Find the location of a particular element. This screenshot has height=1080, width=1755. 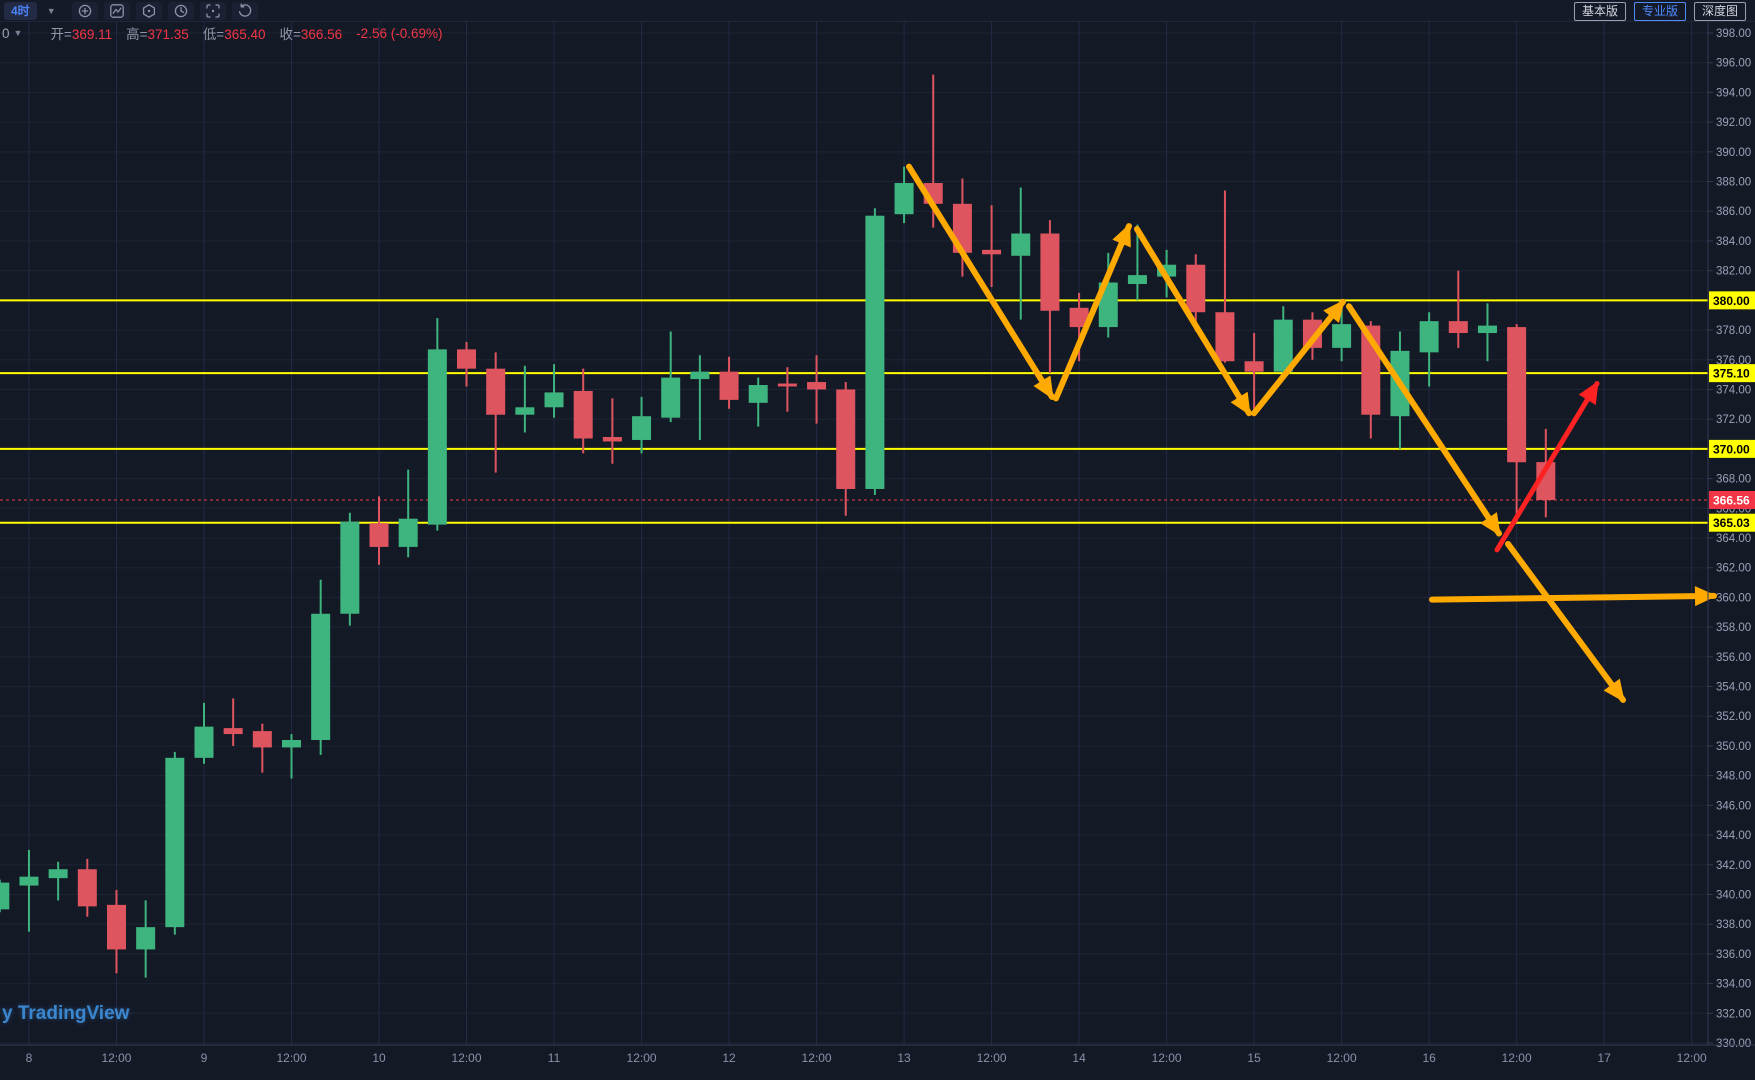

time-axis-label: 10 is located at coordinates (379, 1058).